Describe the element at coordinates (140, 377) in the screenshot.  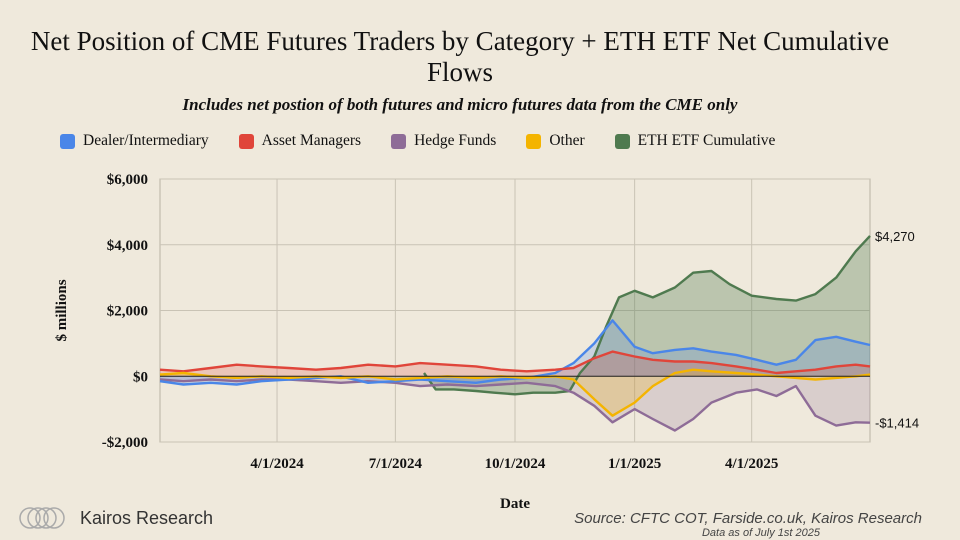
I see `y-tick-label: $0` at that location.